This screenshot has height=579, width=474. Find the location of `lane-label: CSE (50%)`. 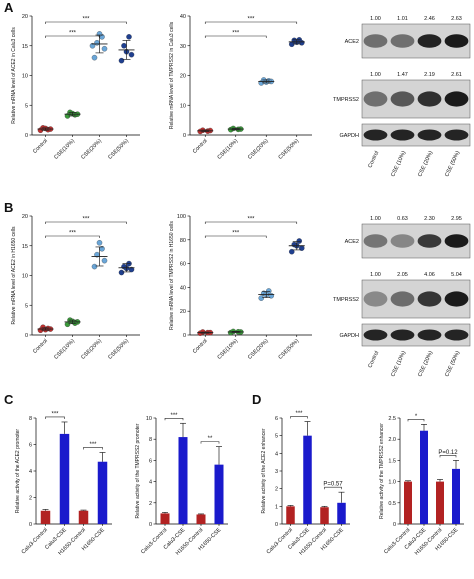

lane-label: CSE (50%) is located at coordinates (452, 364).